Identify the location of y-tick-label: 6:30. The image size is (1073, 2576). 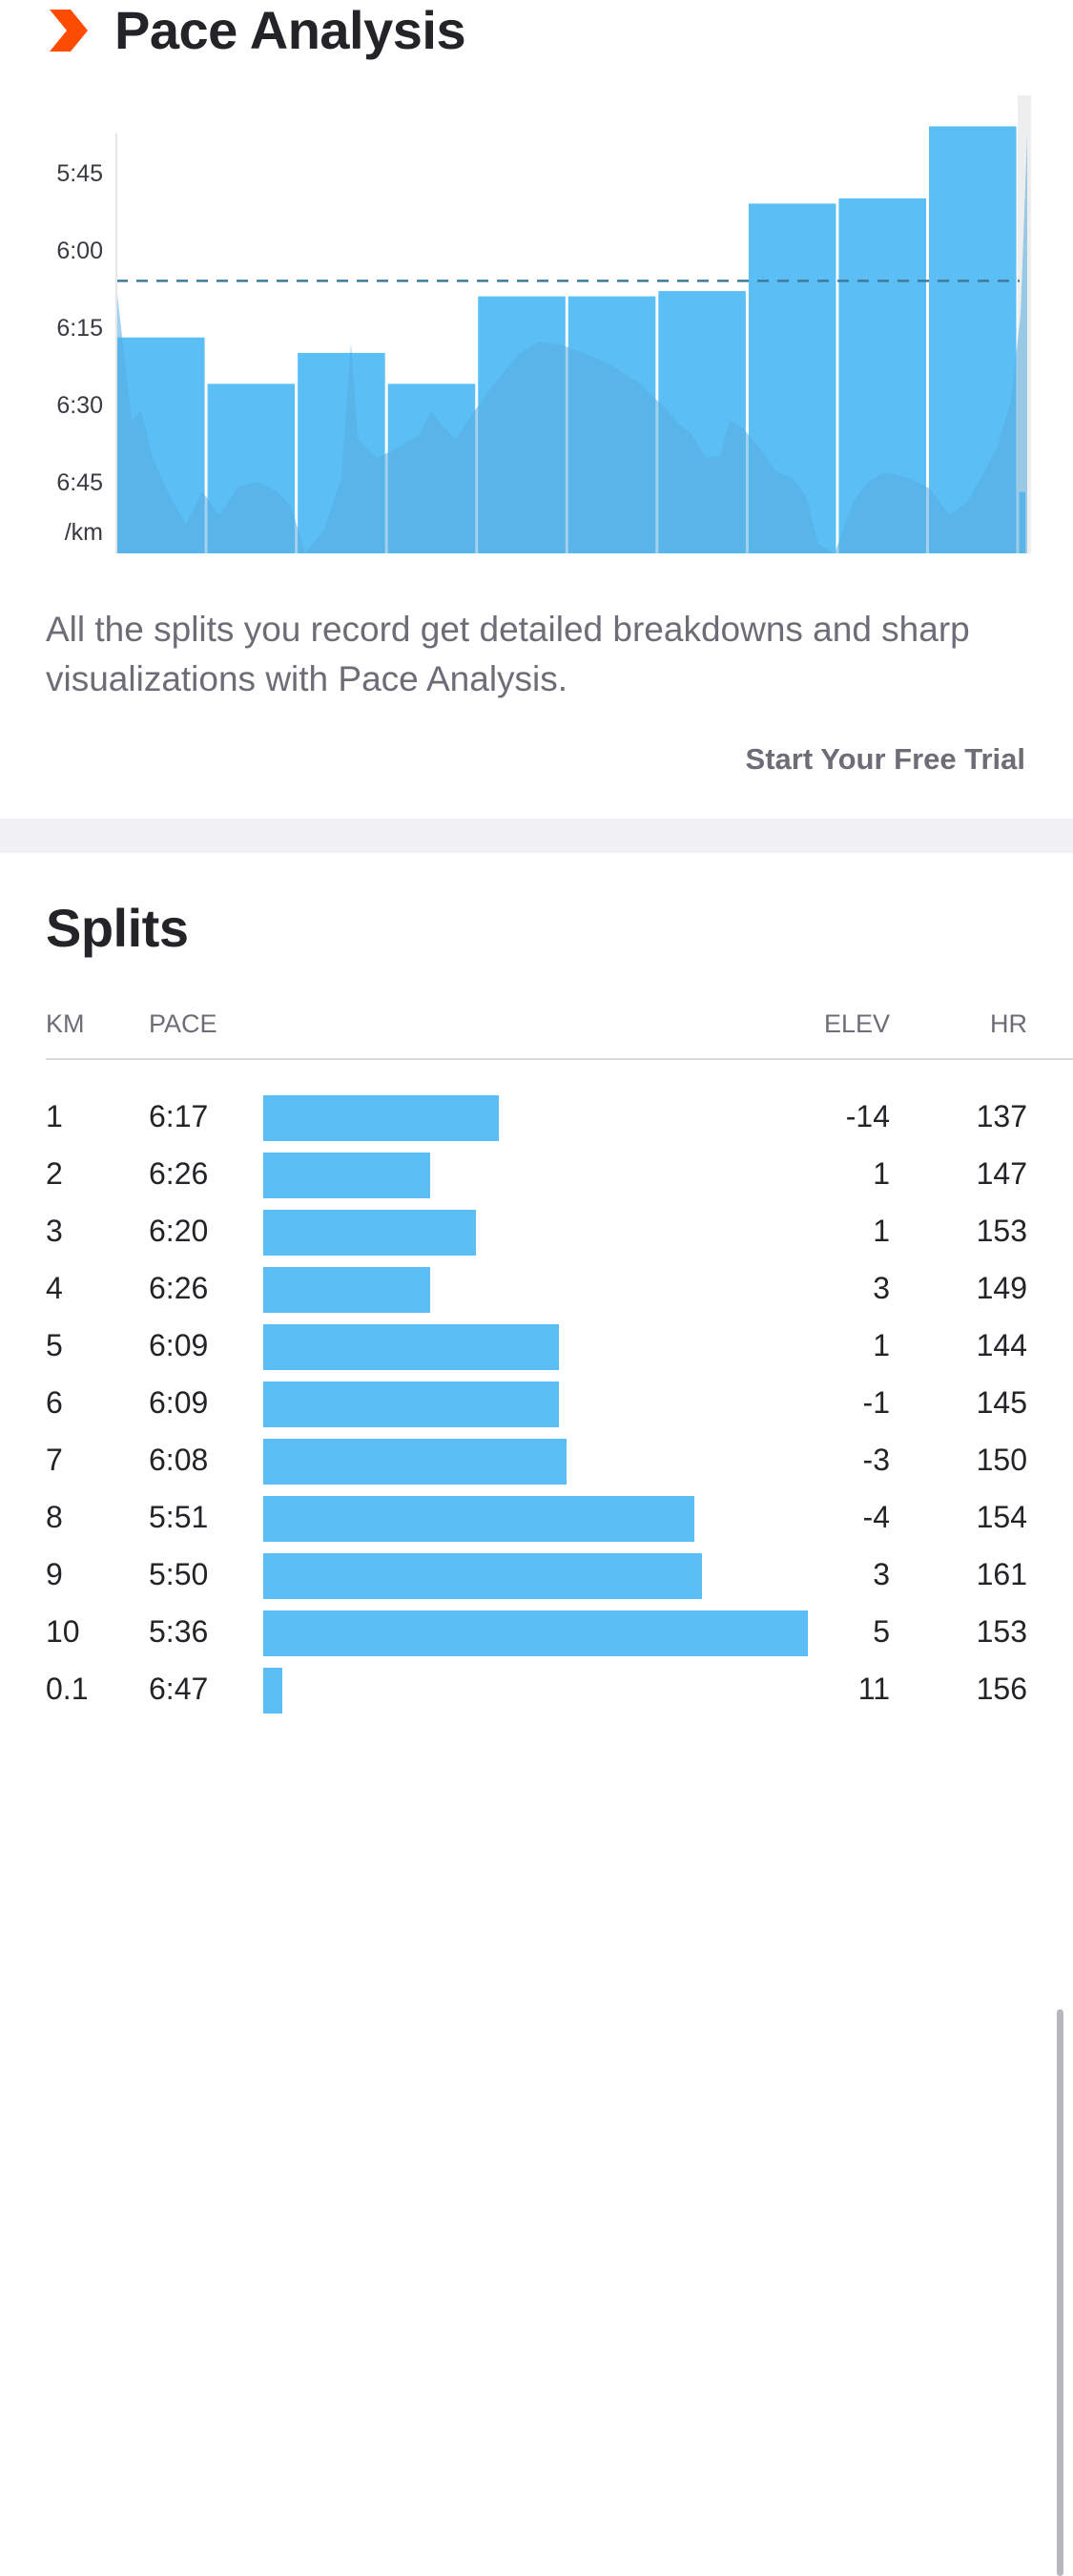
(79, 405).